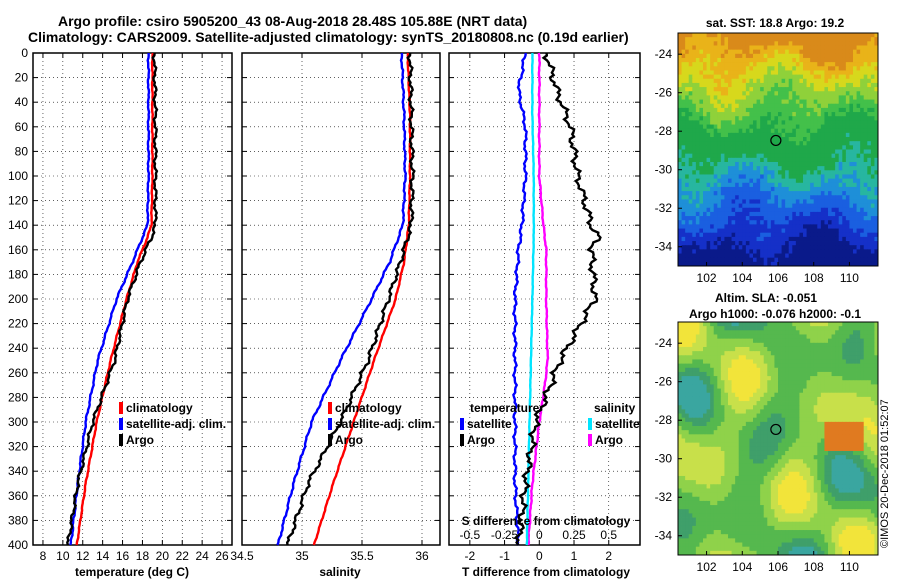 This screenshot has height=580, width=900. What do you see at coordinates (608, 535) in the screenshot?
I see `s-tick-label: 0.5` at bounding box center [608, 535].